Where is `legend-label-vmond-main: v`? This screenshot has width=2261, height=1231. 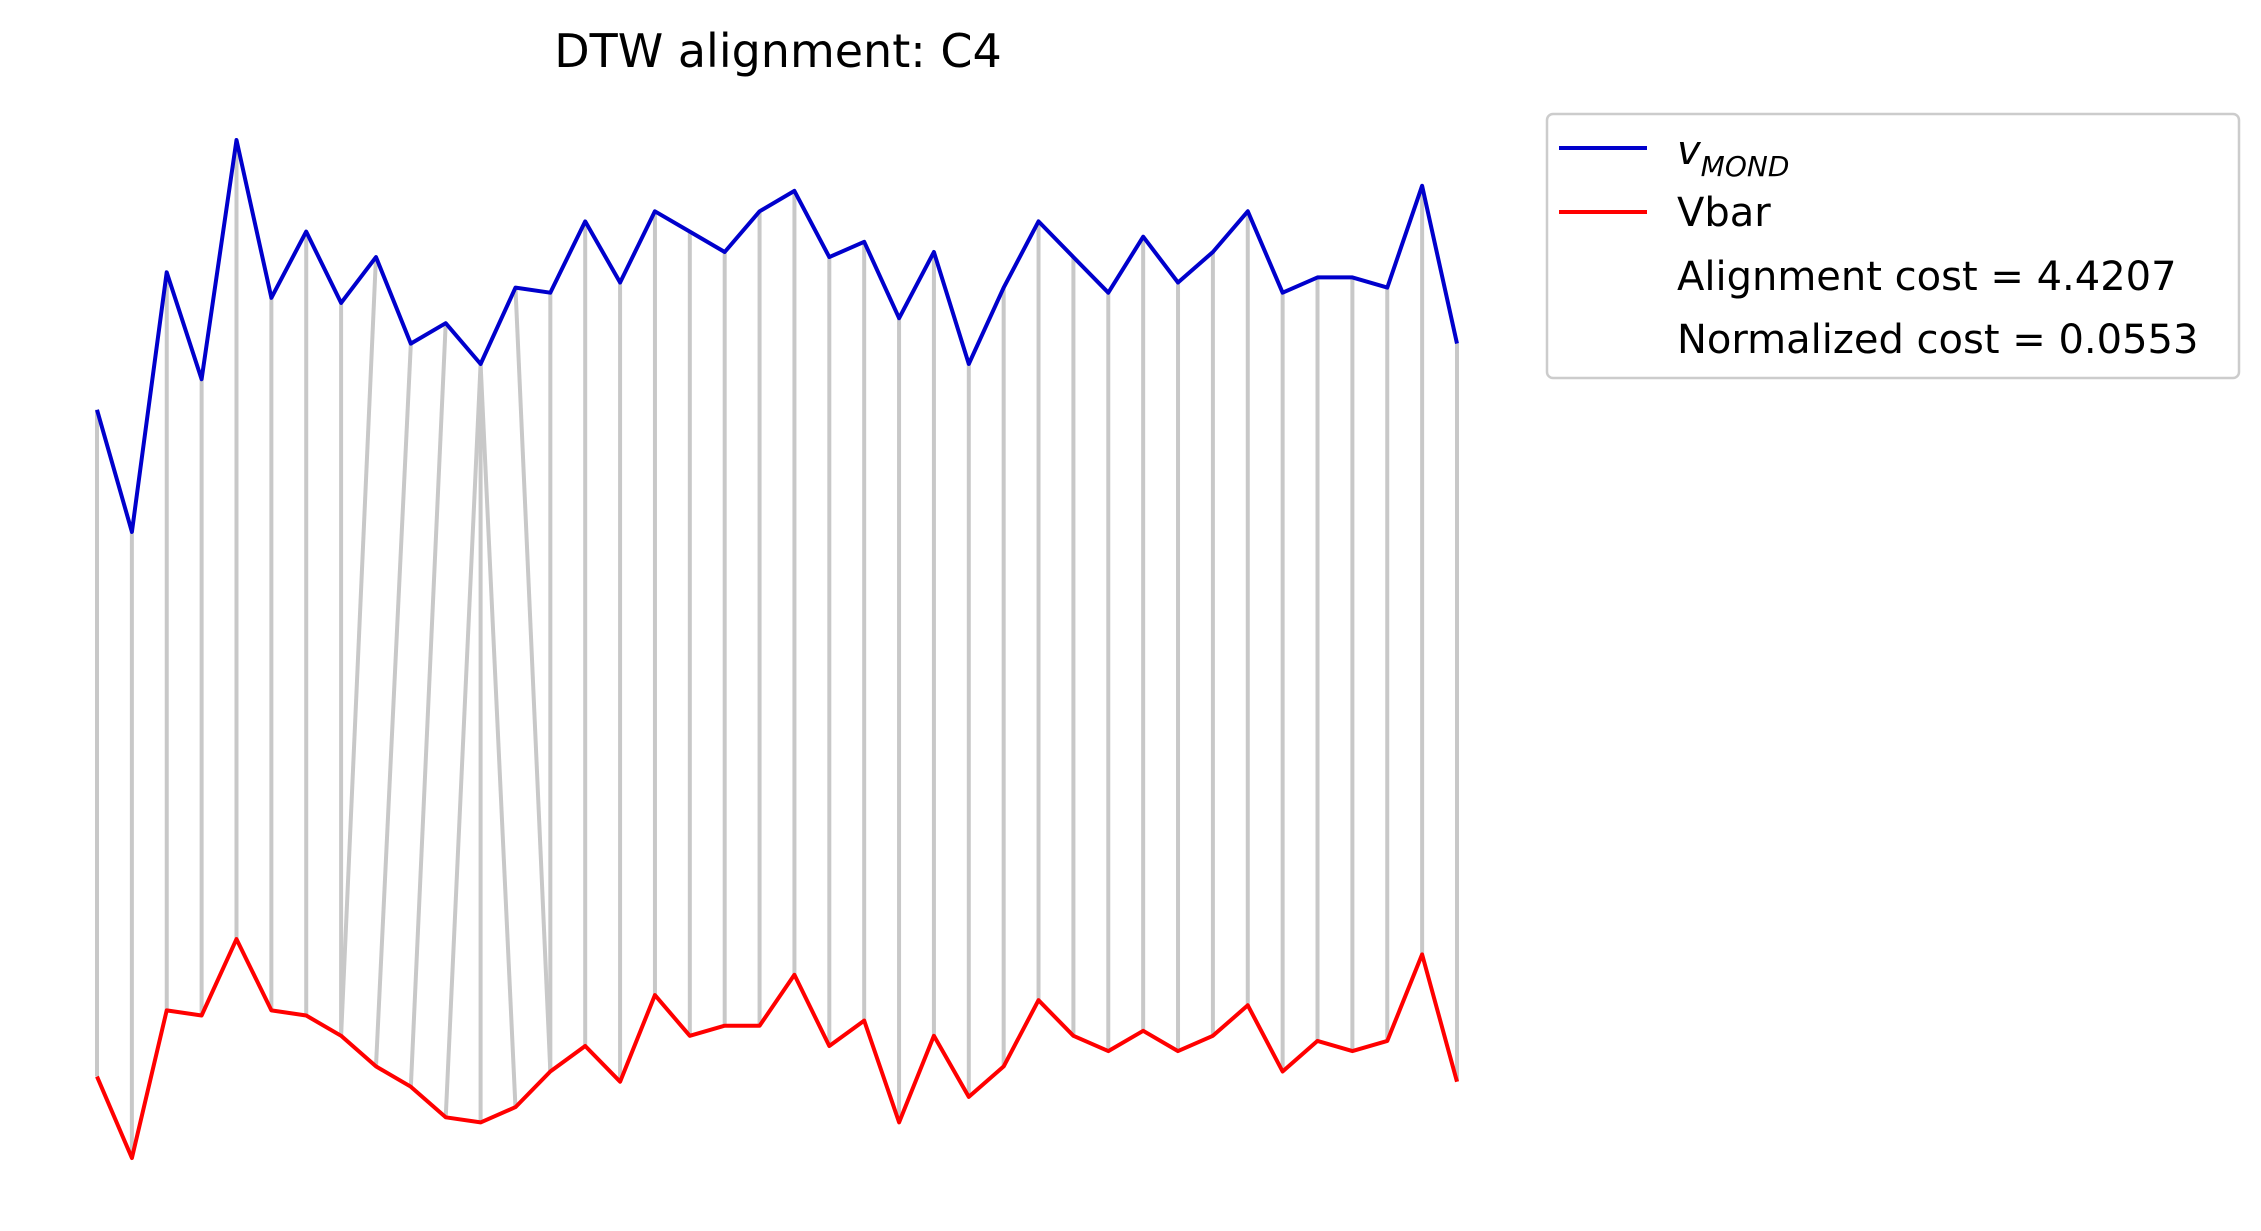
legend-label-vmond-main: v is located at coordinates (1689, 151).